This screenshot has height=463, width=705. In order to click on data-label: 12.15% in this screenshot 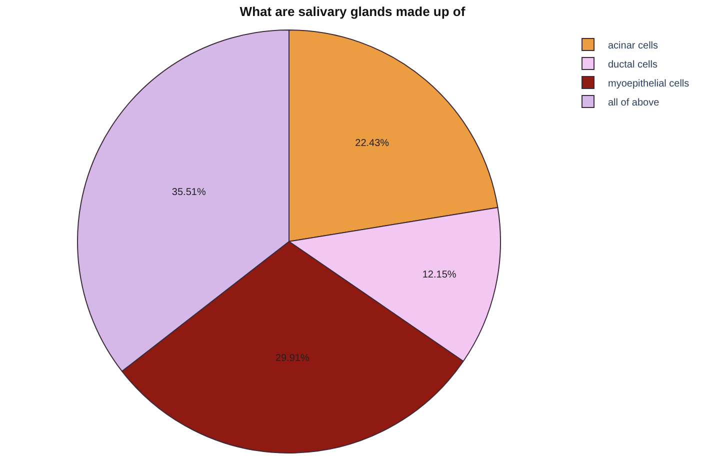, I will do `click(439, 275)`.